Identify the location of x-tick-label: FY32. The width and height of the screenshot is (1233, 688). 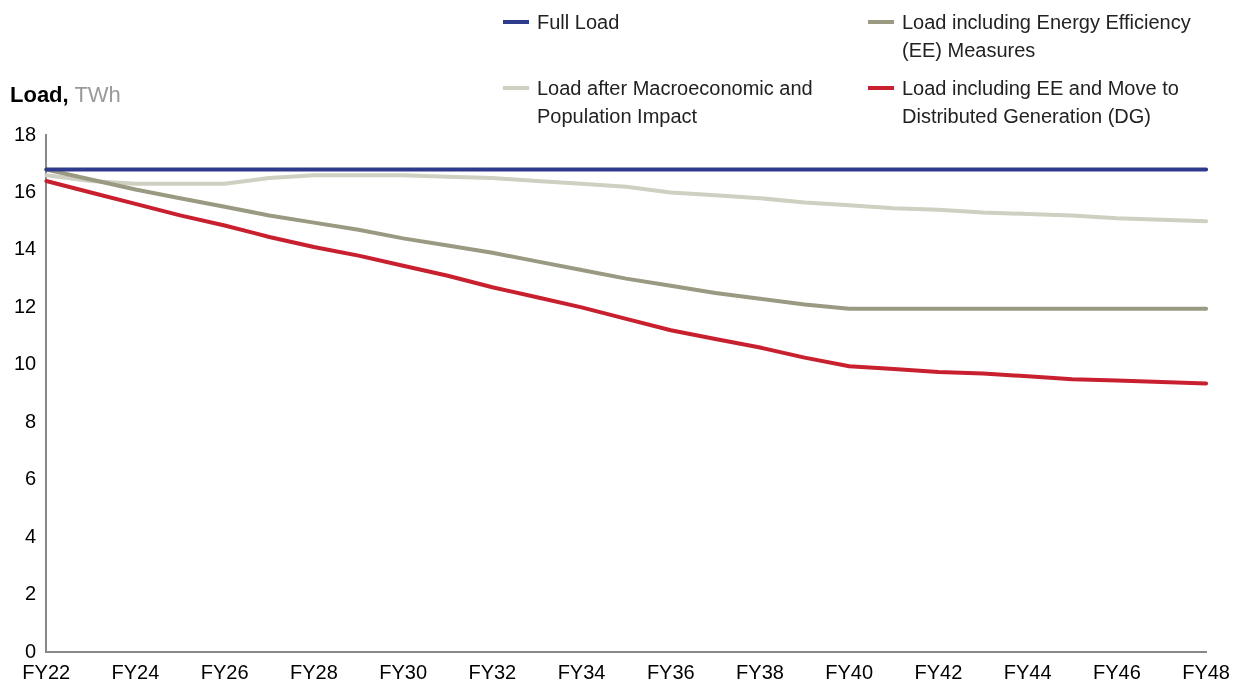
(492, 671).